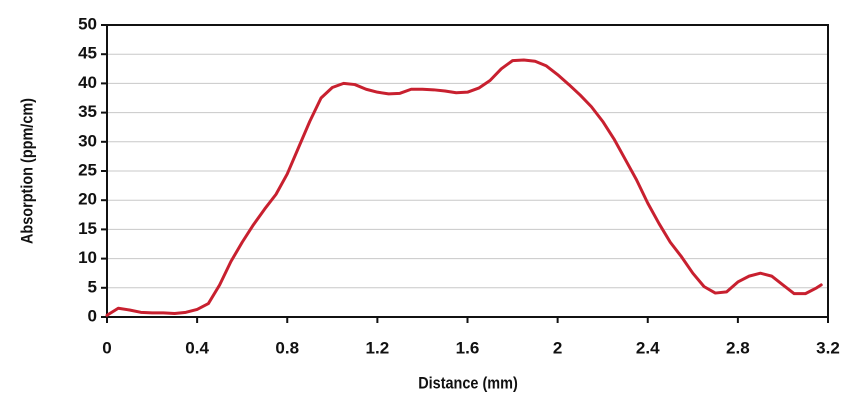  What do you see at coordinates (197, 347) in the screenshot?
I see `x-tick-label: 0.4` at bounding box center [197, 347].